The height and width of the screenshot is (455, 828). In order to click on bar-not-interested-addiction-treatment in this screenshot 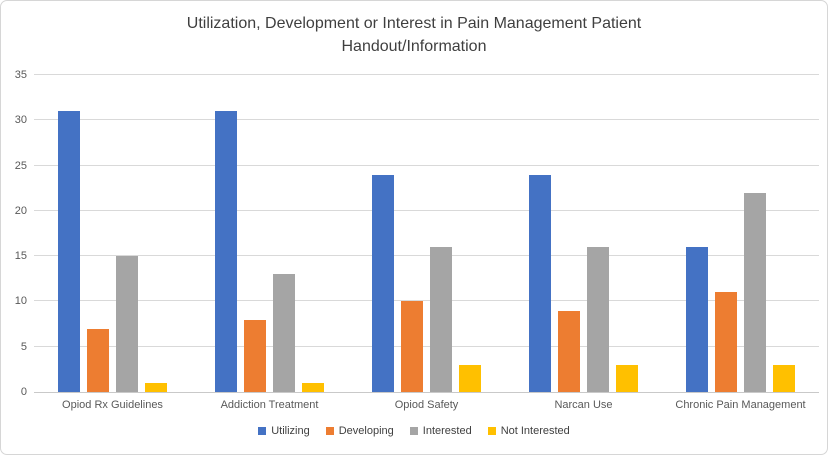, I will do `click(313, 387)`.